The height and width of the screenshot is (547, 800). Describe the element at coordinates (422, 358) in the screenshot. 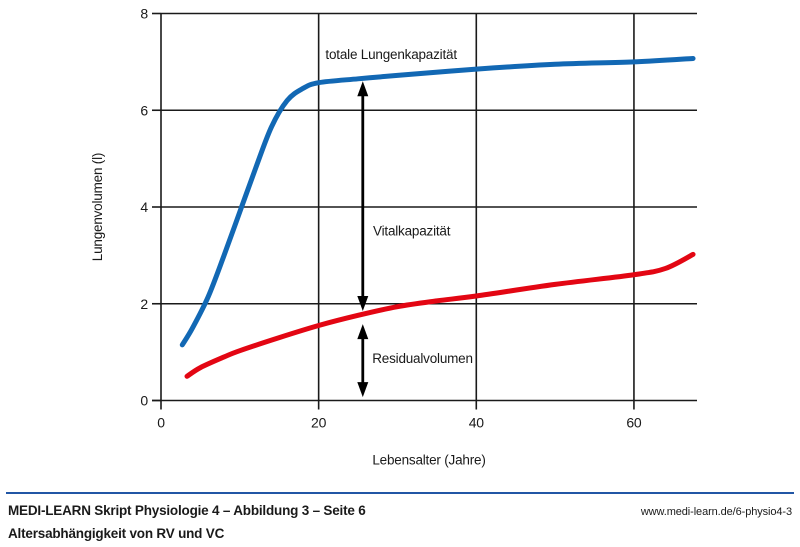

I see `rv-label: Residualvolumen` at that location.